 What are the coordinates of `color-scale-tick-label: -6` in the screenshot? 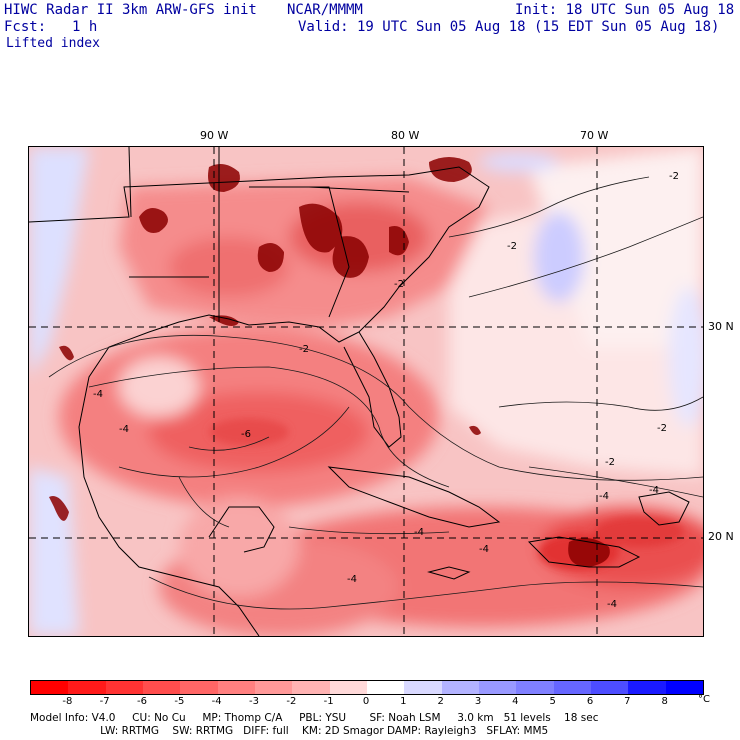 It's located at (142, 701).